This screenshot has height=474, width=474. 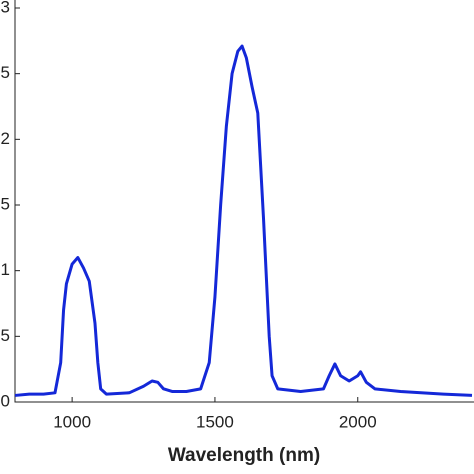 I want to click on y-tick-label: 0.5, so click(x=5, y=335).